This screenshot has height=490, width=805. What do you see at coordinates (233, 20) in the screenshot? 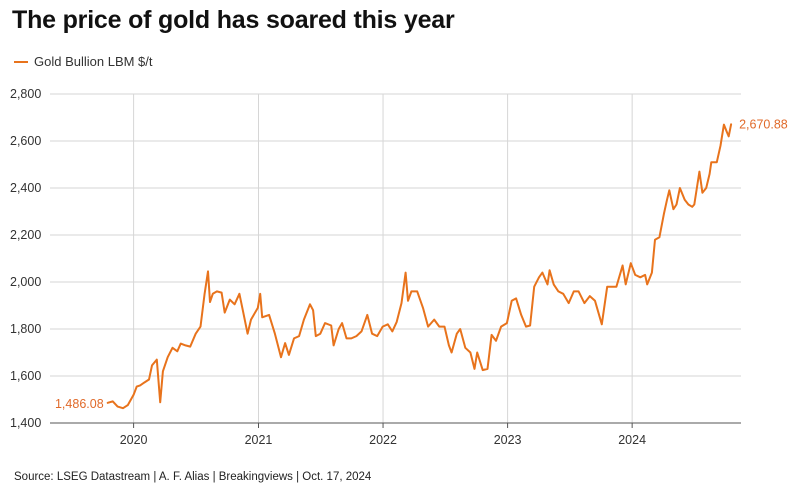
I see `chart-title: The price of gold has soared this year` at bounding box center [233, 20].